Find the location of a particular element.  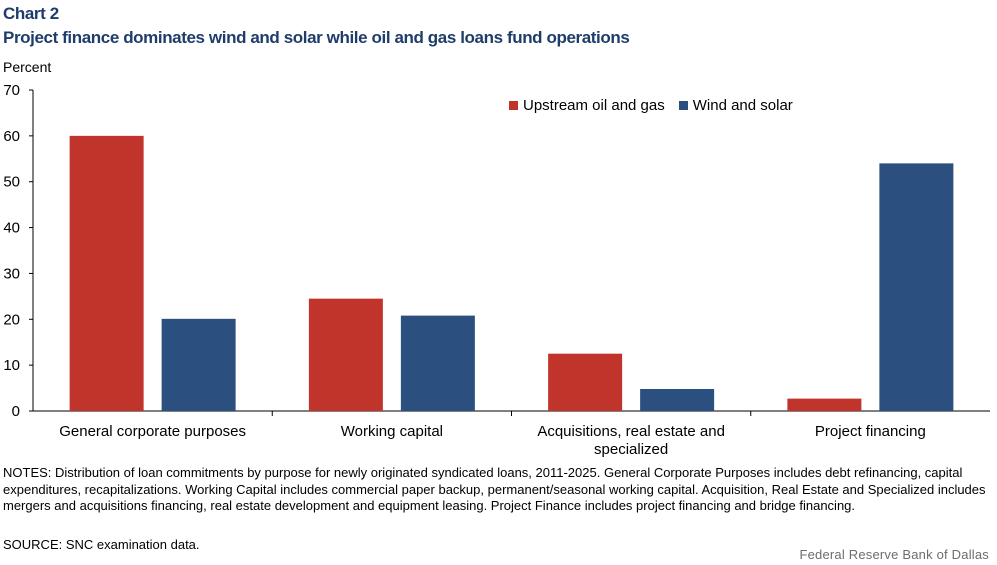

chart-legend: Upstream oil and gas Wind and solar is located at coordinates (658, 105).